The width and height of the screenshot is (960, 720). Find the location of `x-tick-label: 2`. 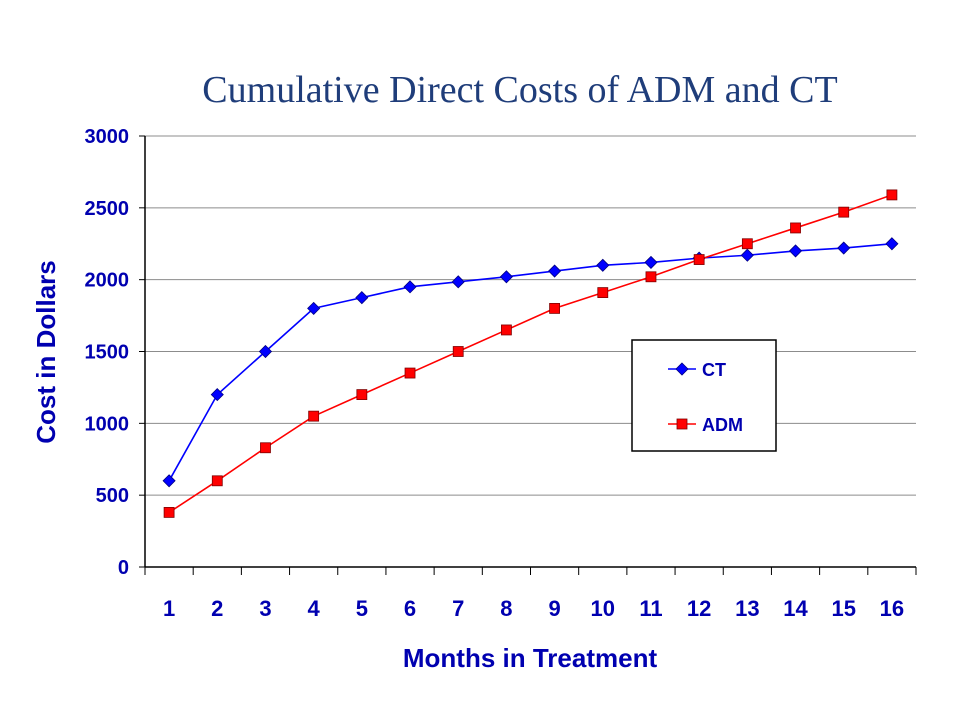

x-tick-label: 2 is located at coordinates (217, 608).